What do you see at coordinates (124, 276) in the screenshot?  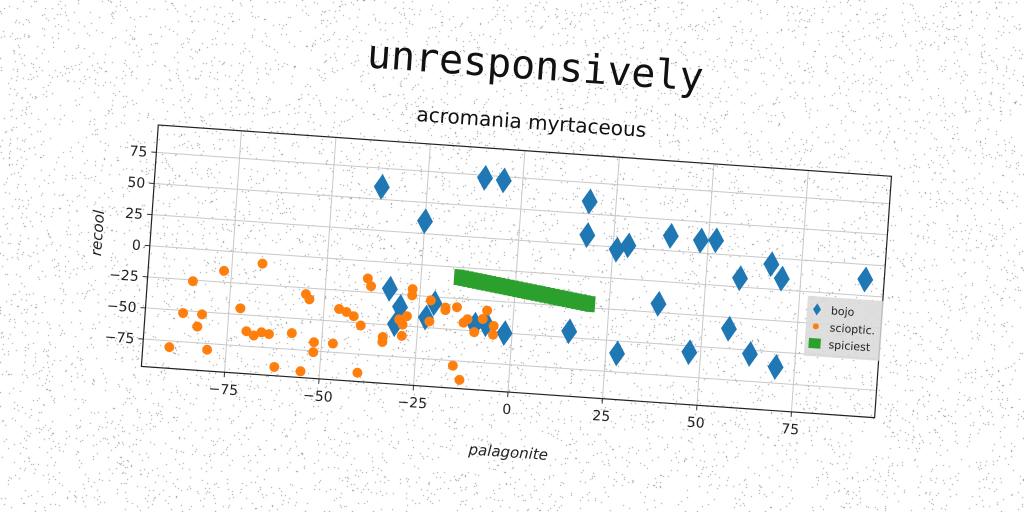 I see `y-tick-label: −25` at bounding box center [124, 276].